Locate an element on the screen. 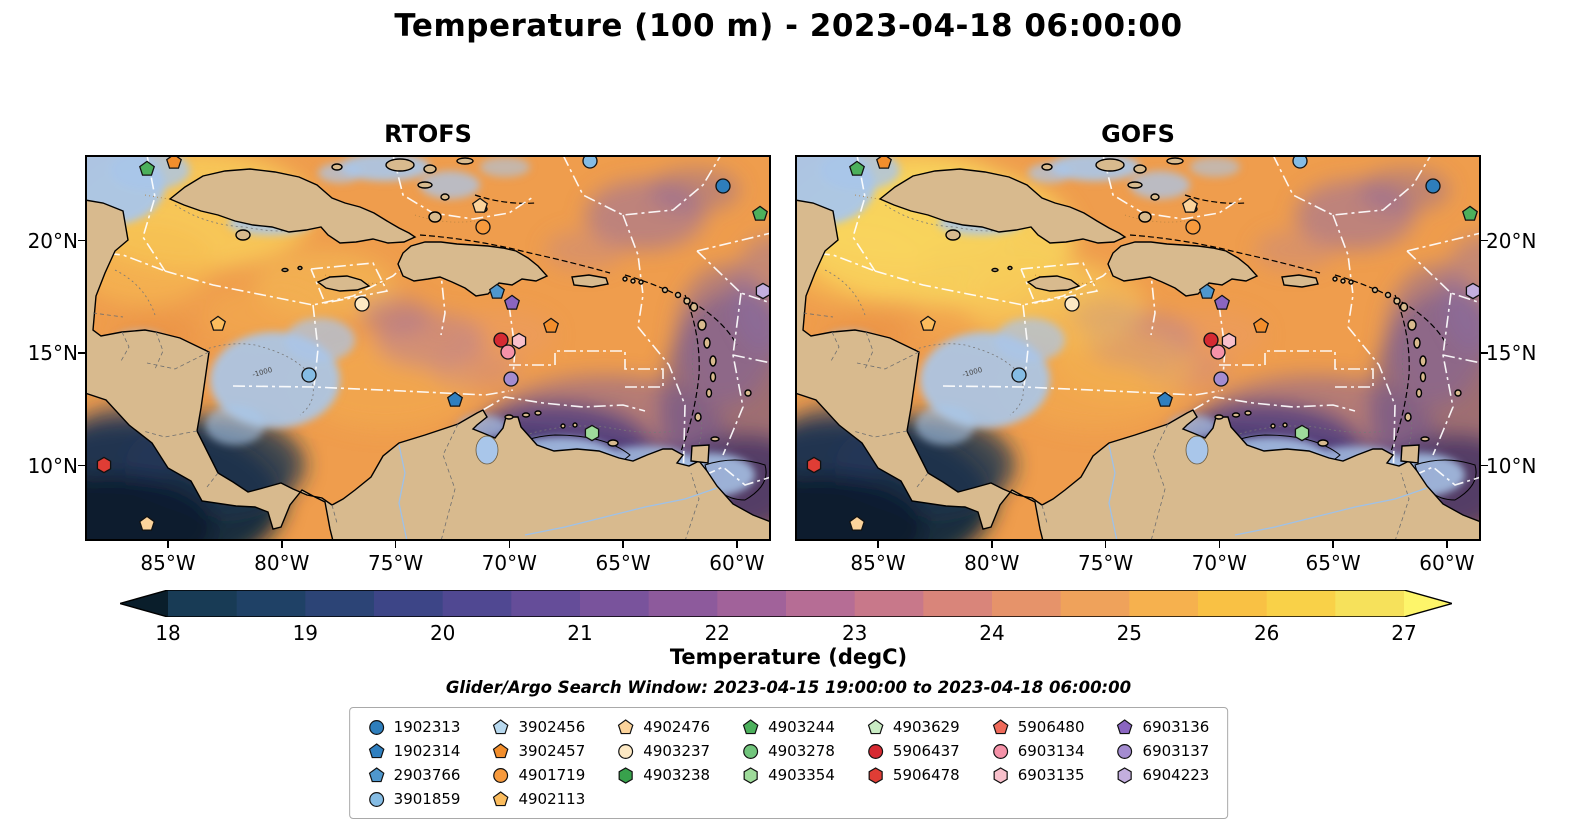 This screenshot has height=827, width=1577. legend-entry-label: 1902313 is located at coordinates (427, 727).